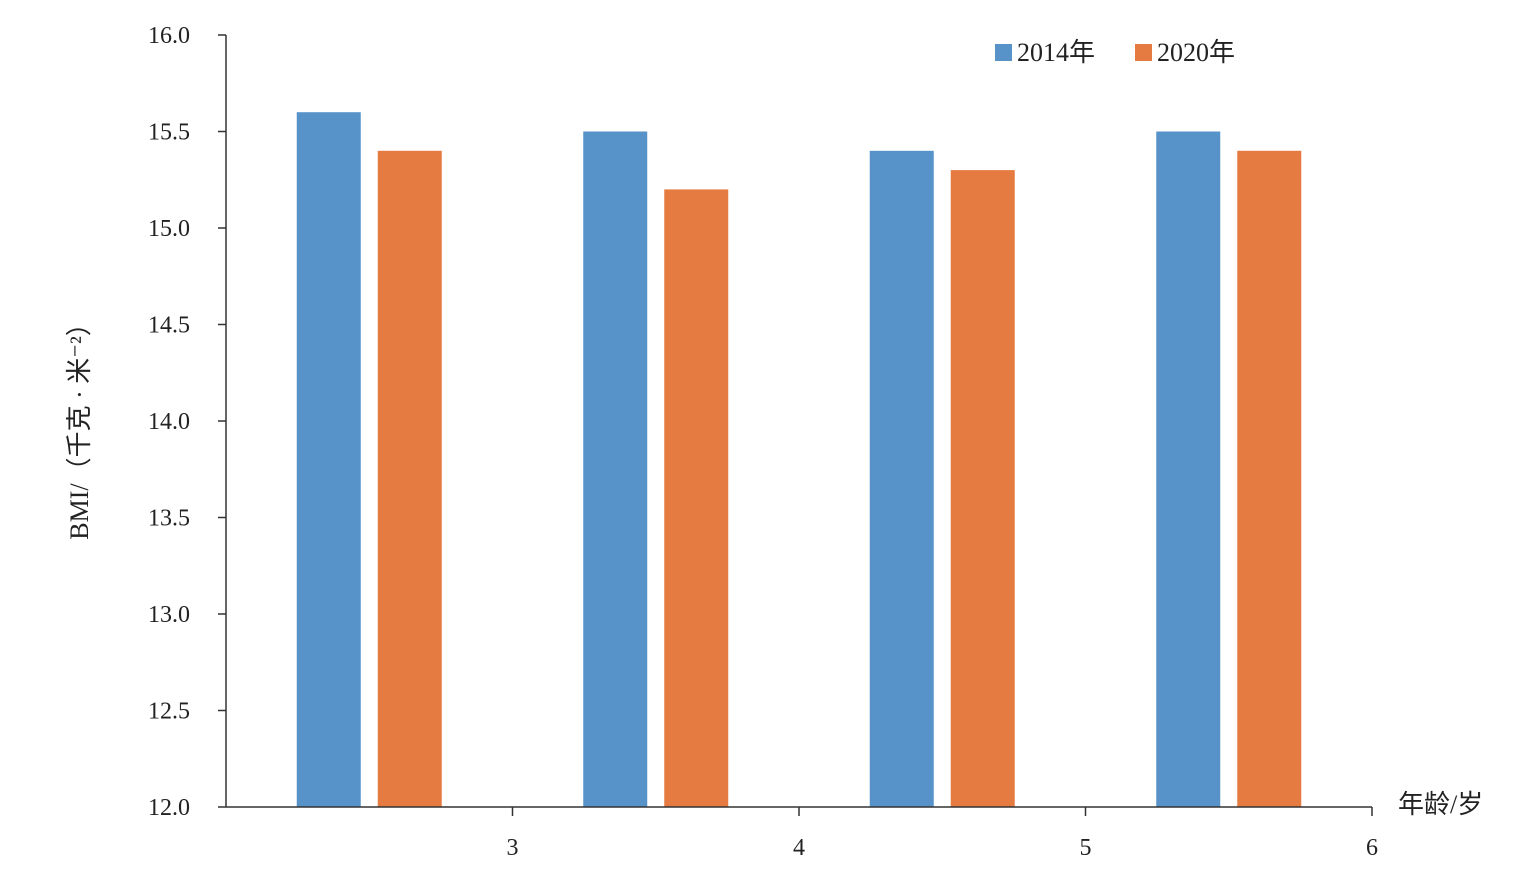 The width and height of the screenshot is (1536, 871). I want to click on y-tick-label: 15.0, so click(169, 229).